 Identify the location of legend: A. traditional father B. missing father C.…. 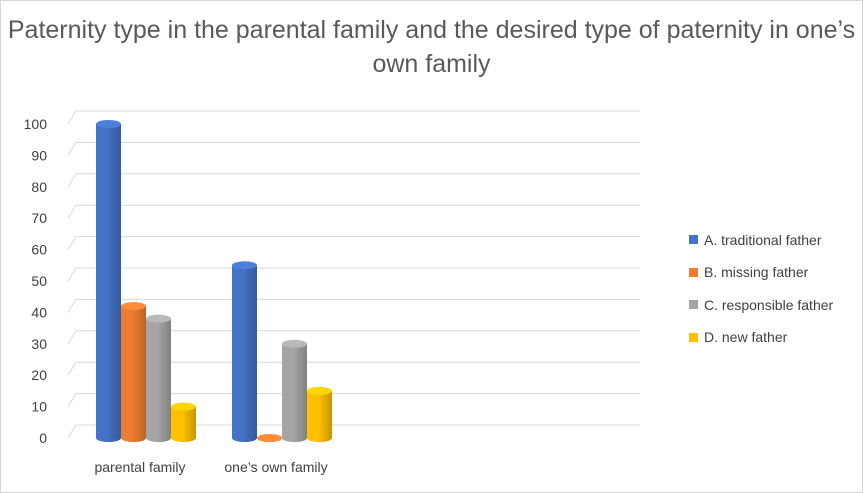
(761, 294).